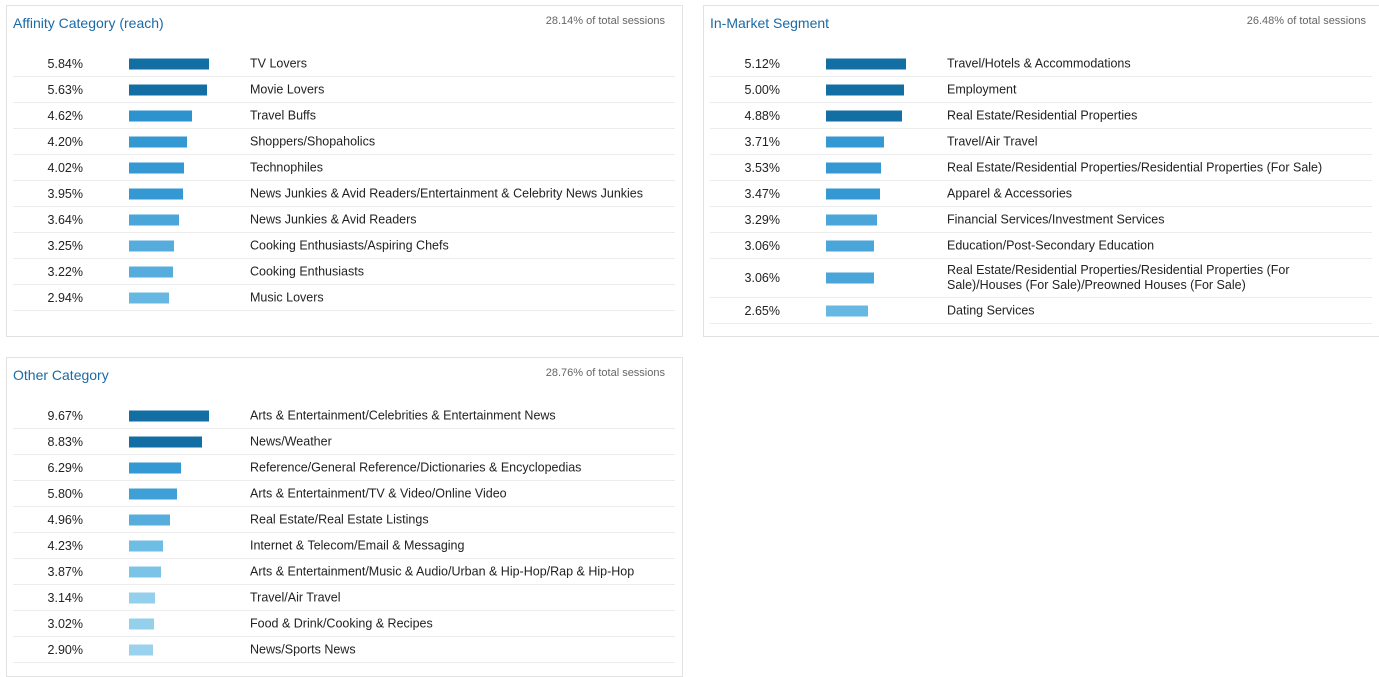 This screenshot has height=677, width=1379. Describe the element at coordinates (605, 373) in the screenshot. I see `sessions-share: 28.76% of total sessions` at that location.